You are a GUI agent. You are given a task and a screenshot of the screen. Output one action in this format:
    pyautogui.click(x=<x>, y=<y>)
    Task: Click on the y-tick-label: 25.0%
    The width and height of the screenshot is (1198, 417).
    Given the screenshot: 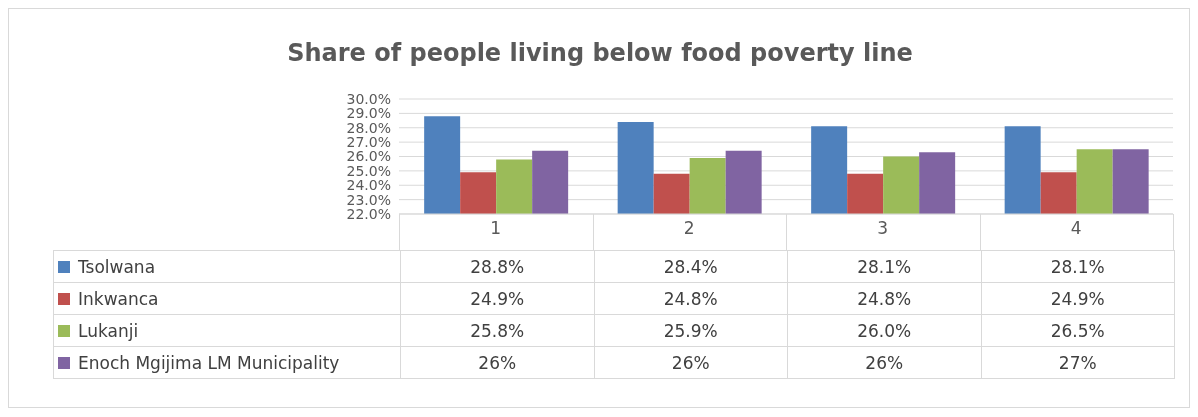 What is the action you would take?
    pyautogui.click(x=368, y=170)
    